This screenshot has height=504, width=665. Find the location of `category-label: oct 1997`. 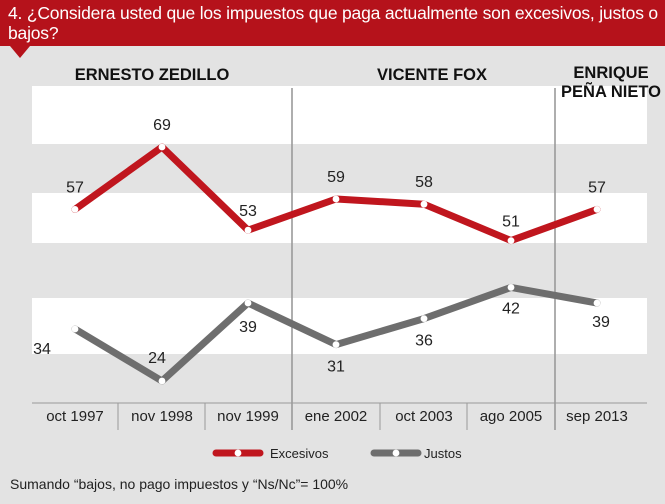

category-label: oct 1997 is located at coordinates (75, 416).